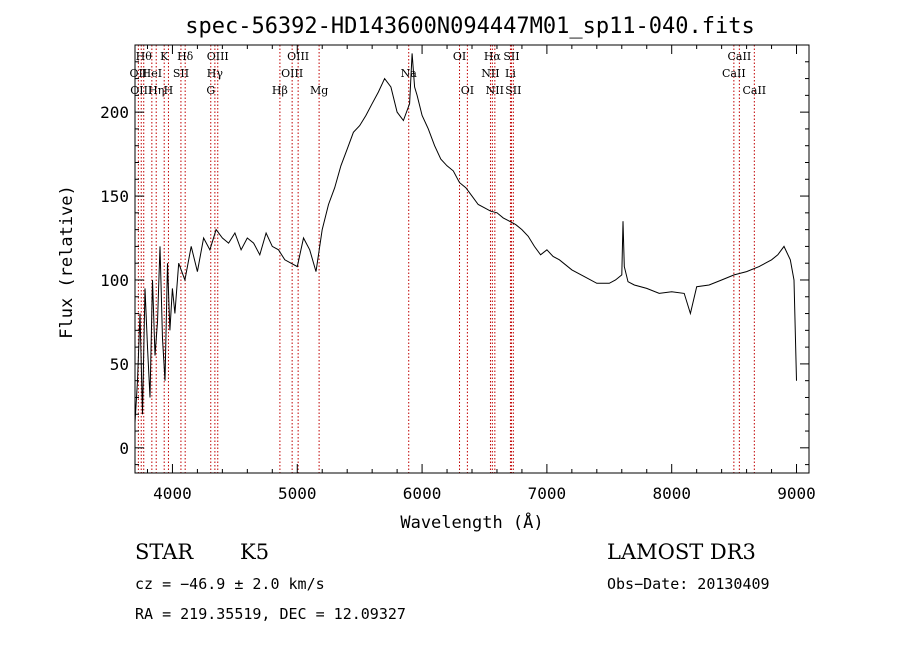 This screenshot has height=649, width=900. What do you see at coordinates (210, 90) in the screenshot?
I see `spectral-line-label: G` at bounding box center [210, 90].